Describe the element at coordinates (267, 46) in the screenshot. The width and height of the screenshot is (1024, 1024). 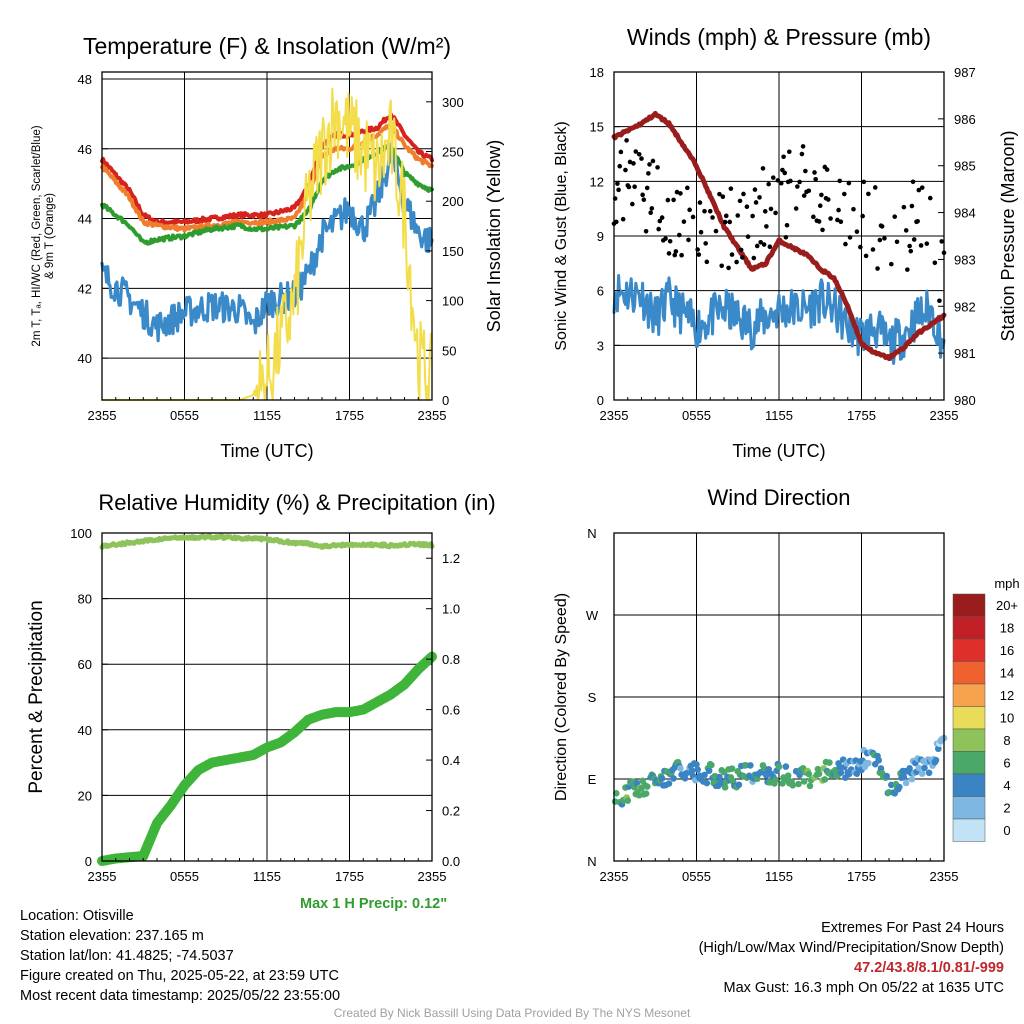
I see `temp-title: Temperature (F) & Insolation (W/m²)` at that location.